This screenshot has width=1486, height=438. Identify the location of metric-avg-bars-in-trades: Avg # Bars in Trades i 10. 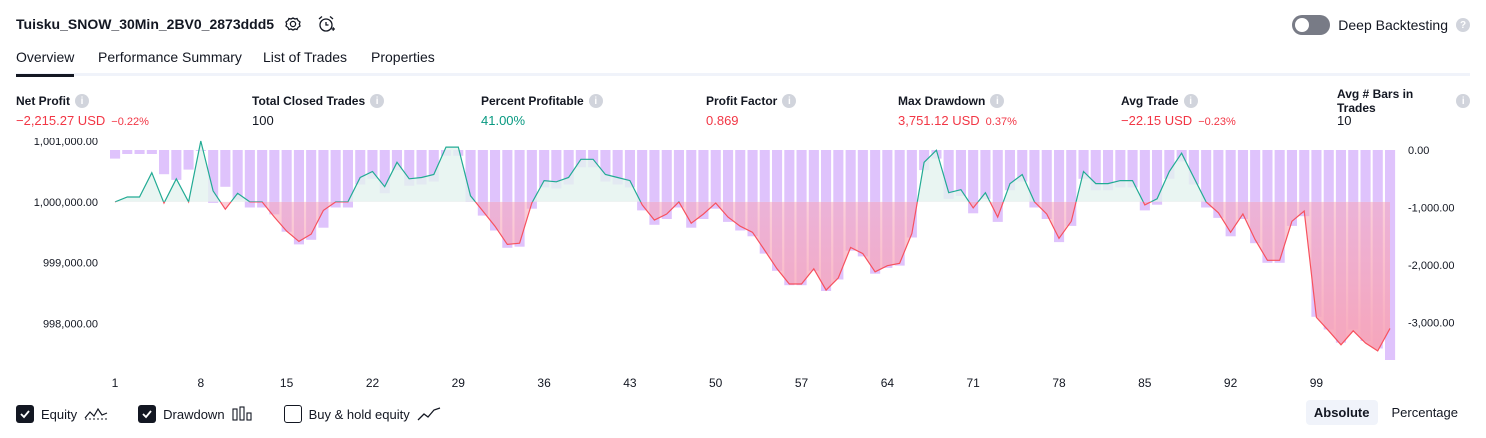
(1403, 107).